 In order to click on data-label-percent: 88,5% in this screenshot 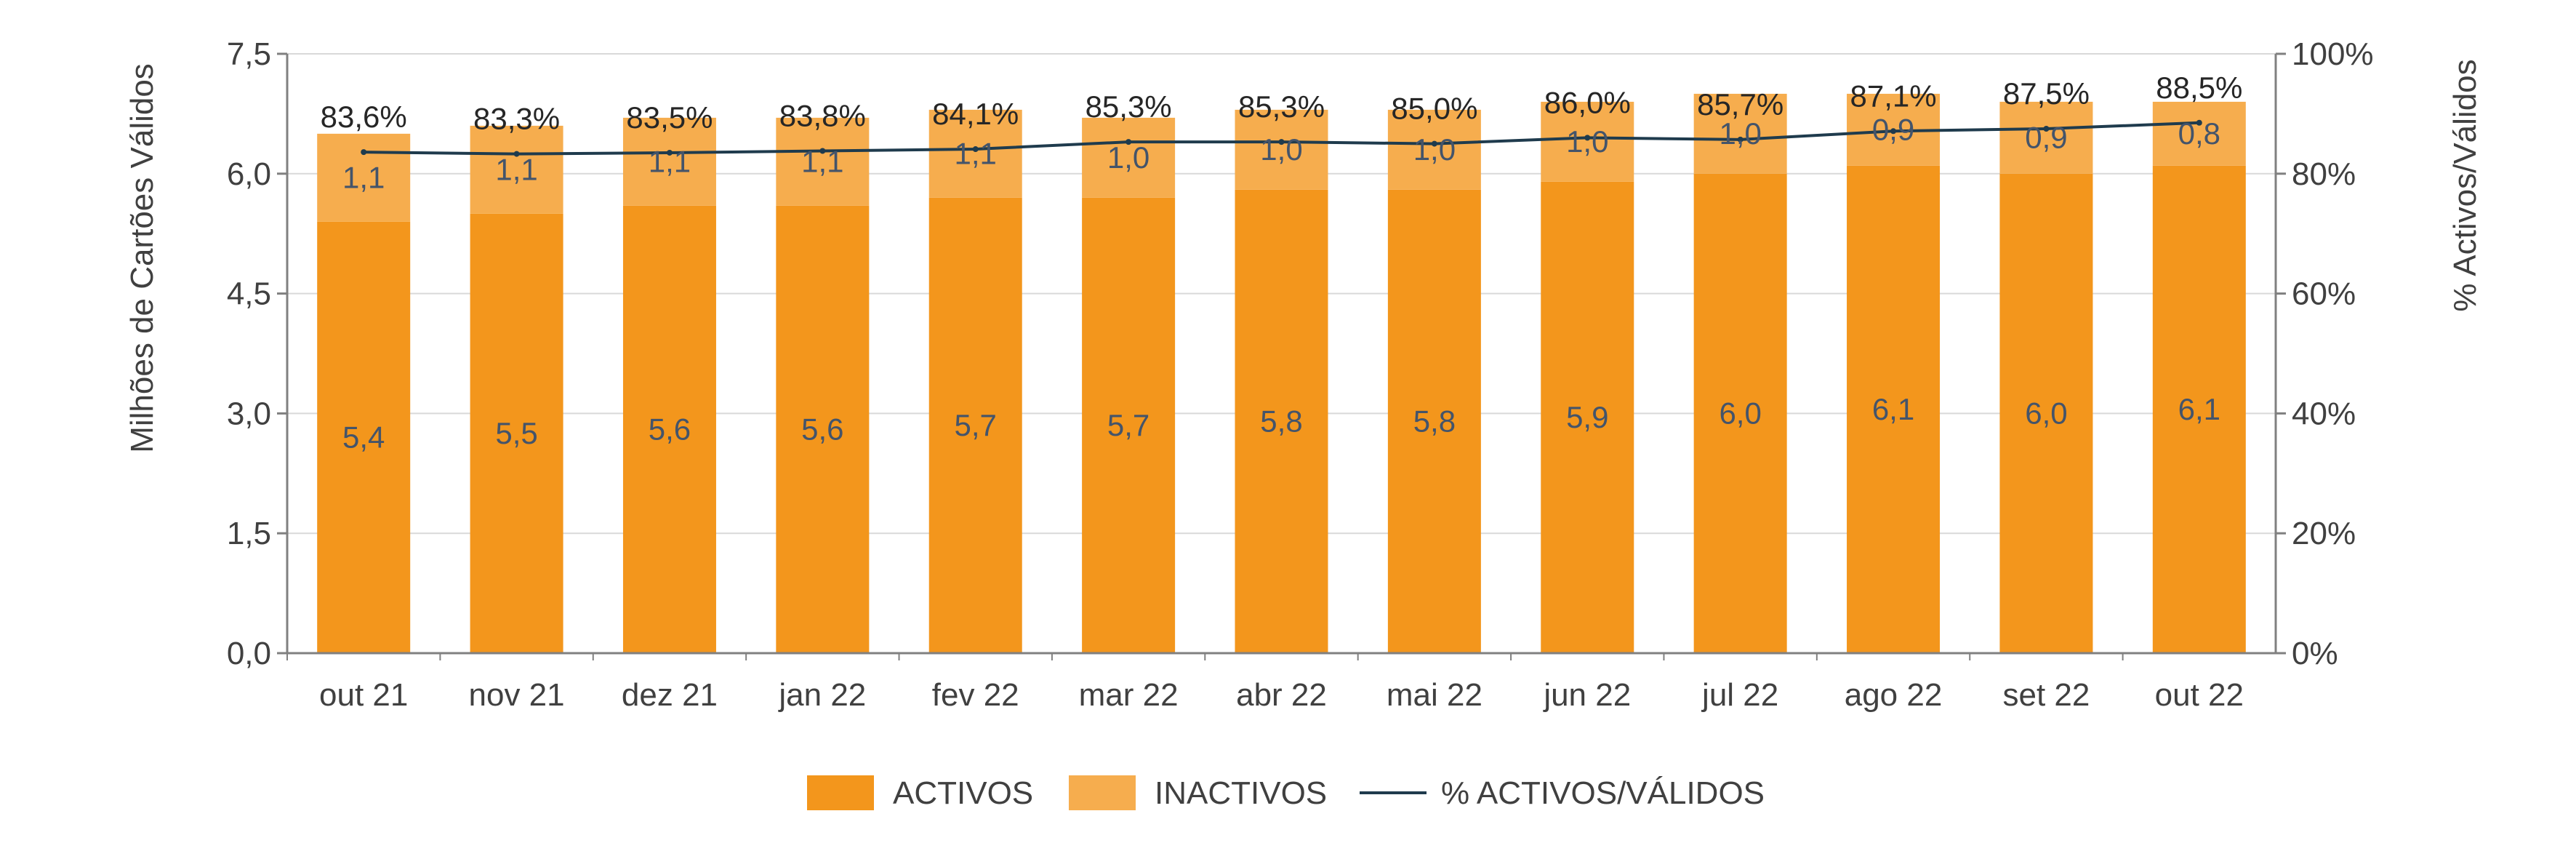, I will do `click(2199, 88)`.